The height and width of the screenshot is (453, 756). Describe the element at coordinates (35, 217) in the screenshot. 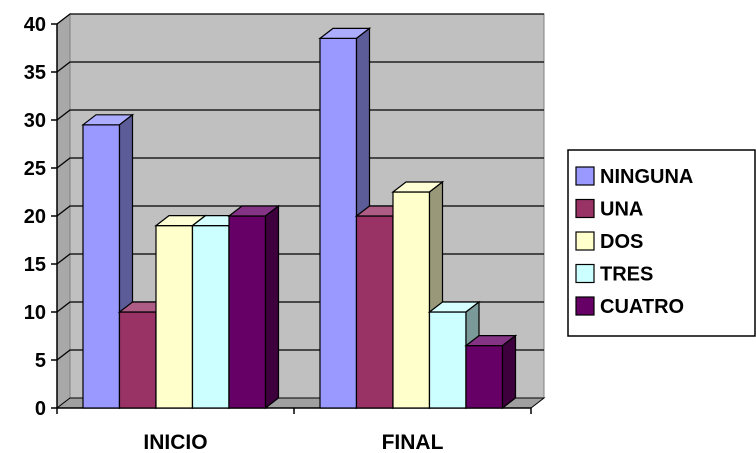

I see `y-tick-label: 20` at that location.